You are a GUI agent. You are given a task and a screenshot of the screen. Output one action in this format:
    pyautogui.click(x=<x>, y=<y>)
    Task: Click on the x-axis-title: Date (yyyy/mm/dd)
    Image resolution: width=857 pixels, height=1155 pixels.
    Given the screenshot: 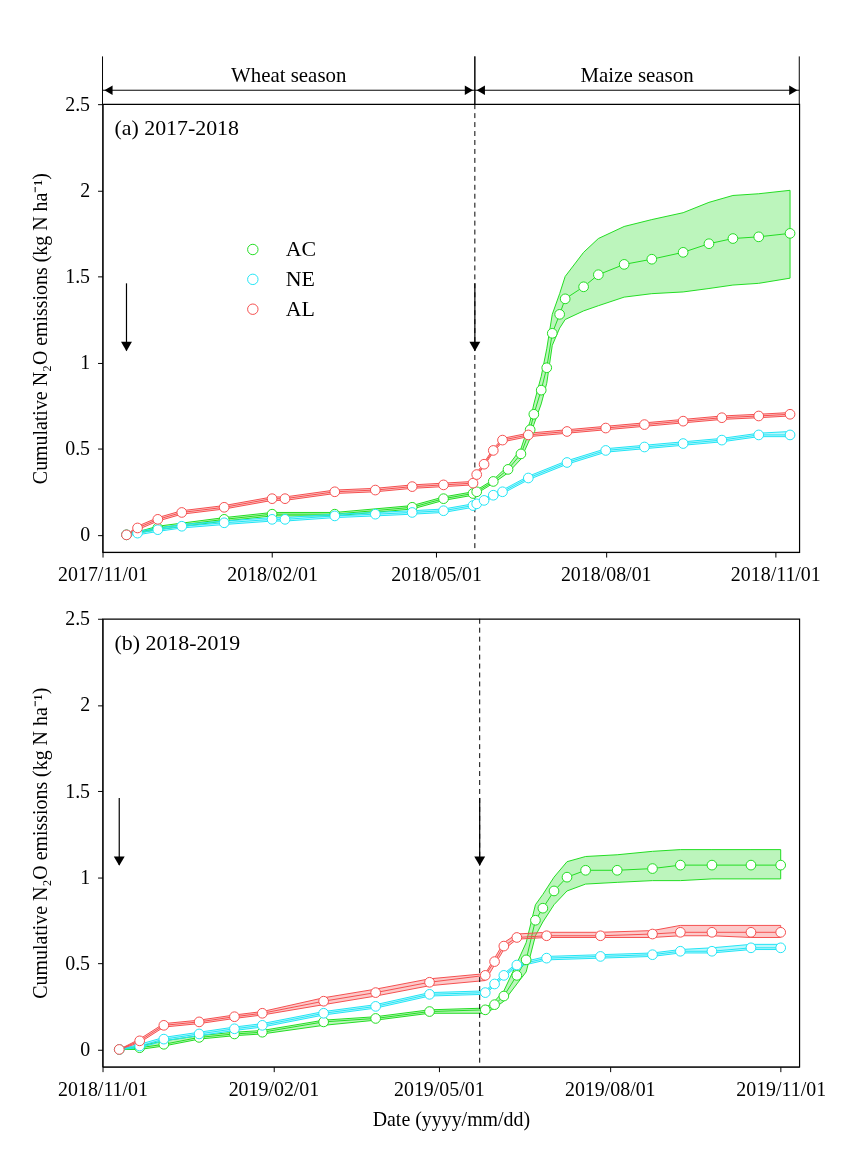 What is the action you would take?
    pyautogui.click(x=451, y=1119)
    